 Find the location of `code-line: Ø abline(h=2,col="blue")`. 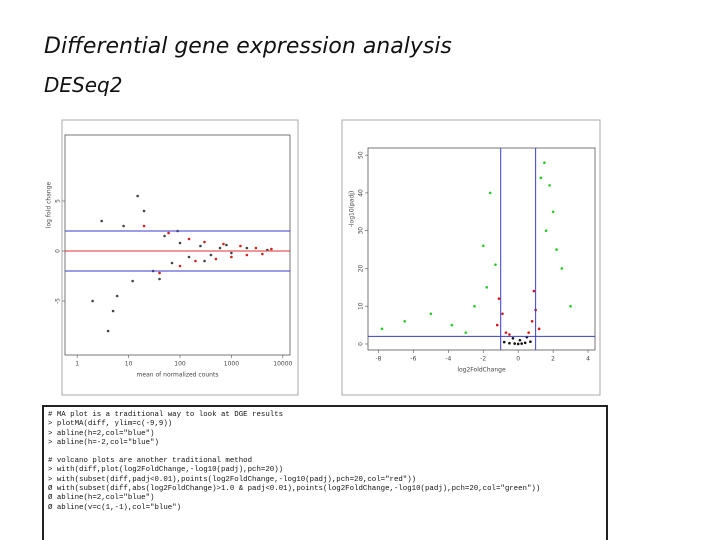

code-line: Ø abline(h=2,col="blue") is located at coordinates (101, 498).